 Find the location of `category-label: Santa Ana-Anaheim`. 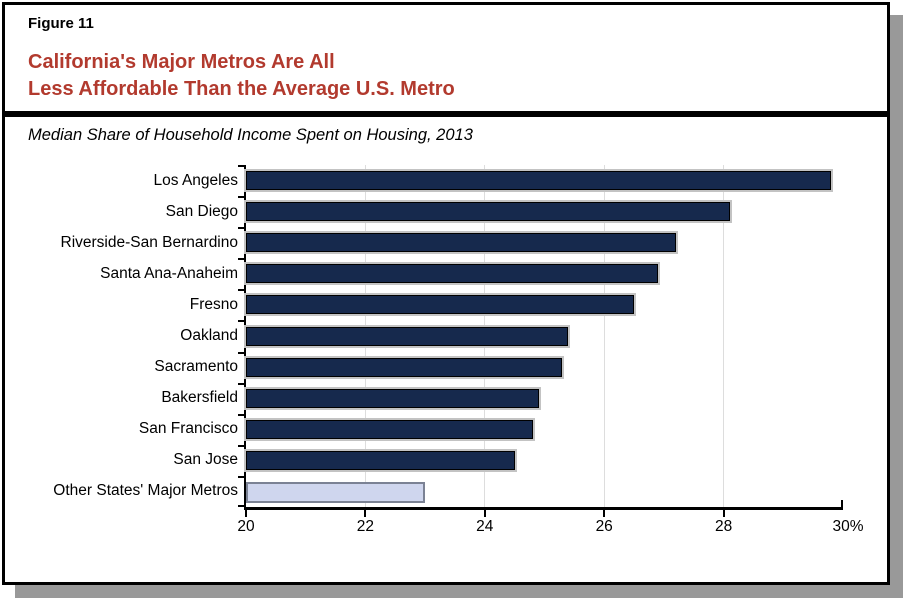

category-label: Santa Ana-Anaheim is located at coordinates (169, 273).